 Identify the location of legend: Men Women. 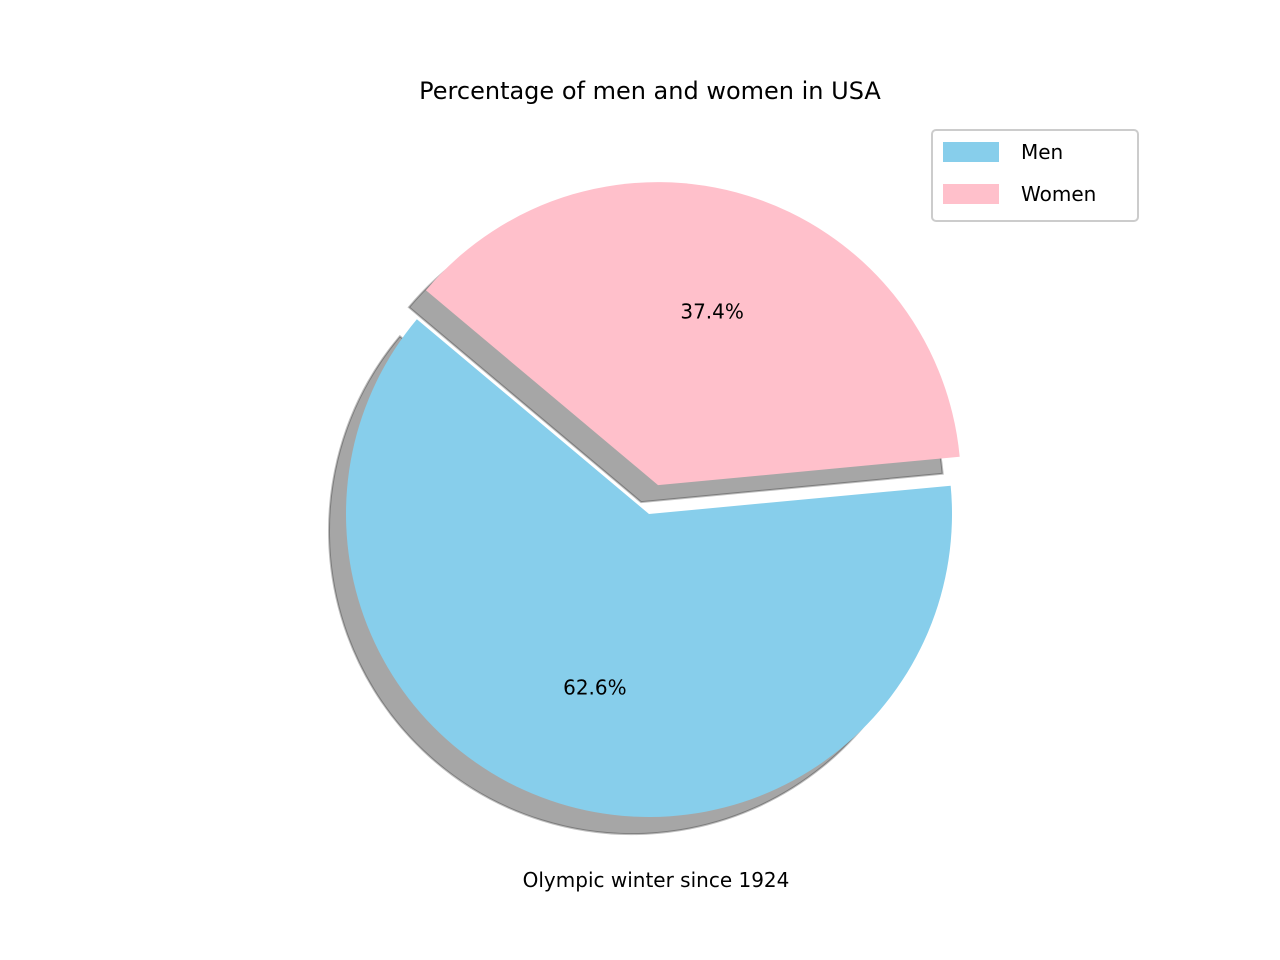
(1035, 175).